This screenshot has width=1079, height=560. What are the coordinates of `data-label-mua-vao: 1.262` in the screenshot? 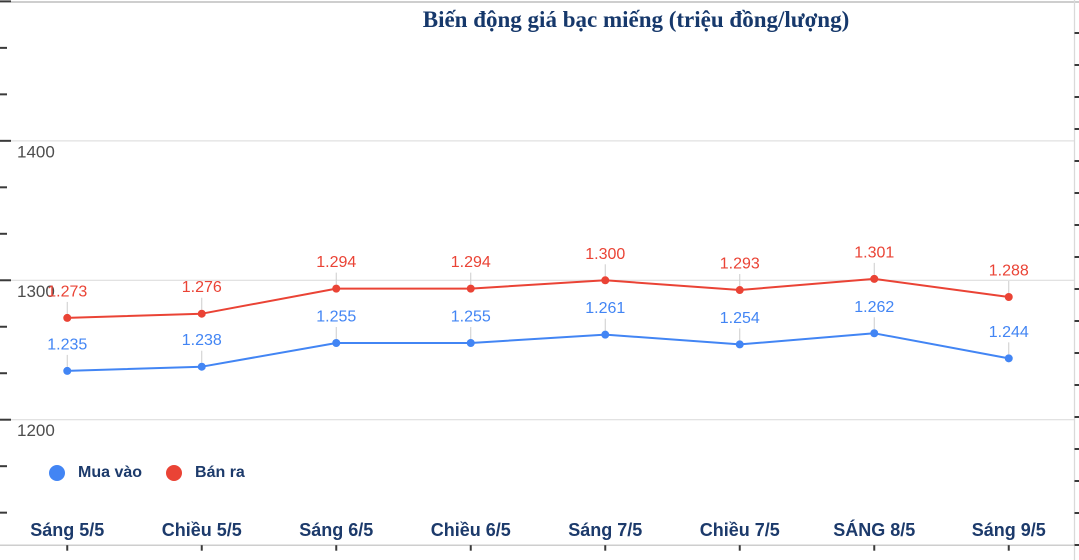 It's located at (874, 307).